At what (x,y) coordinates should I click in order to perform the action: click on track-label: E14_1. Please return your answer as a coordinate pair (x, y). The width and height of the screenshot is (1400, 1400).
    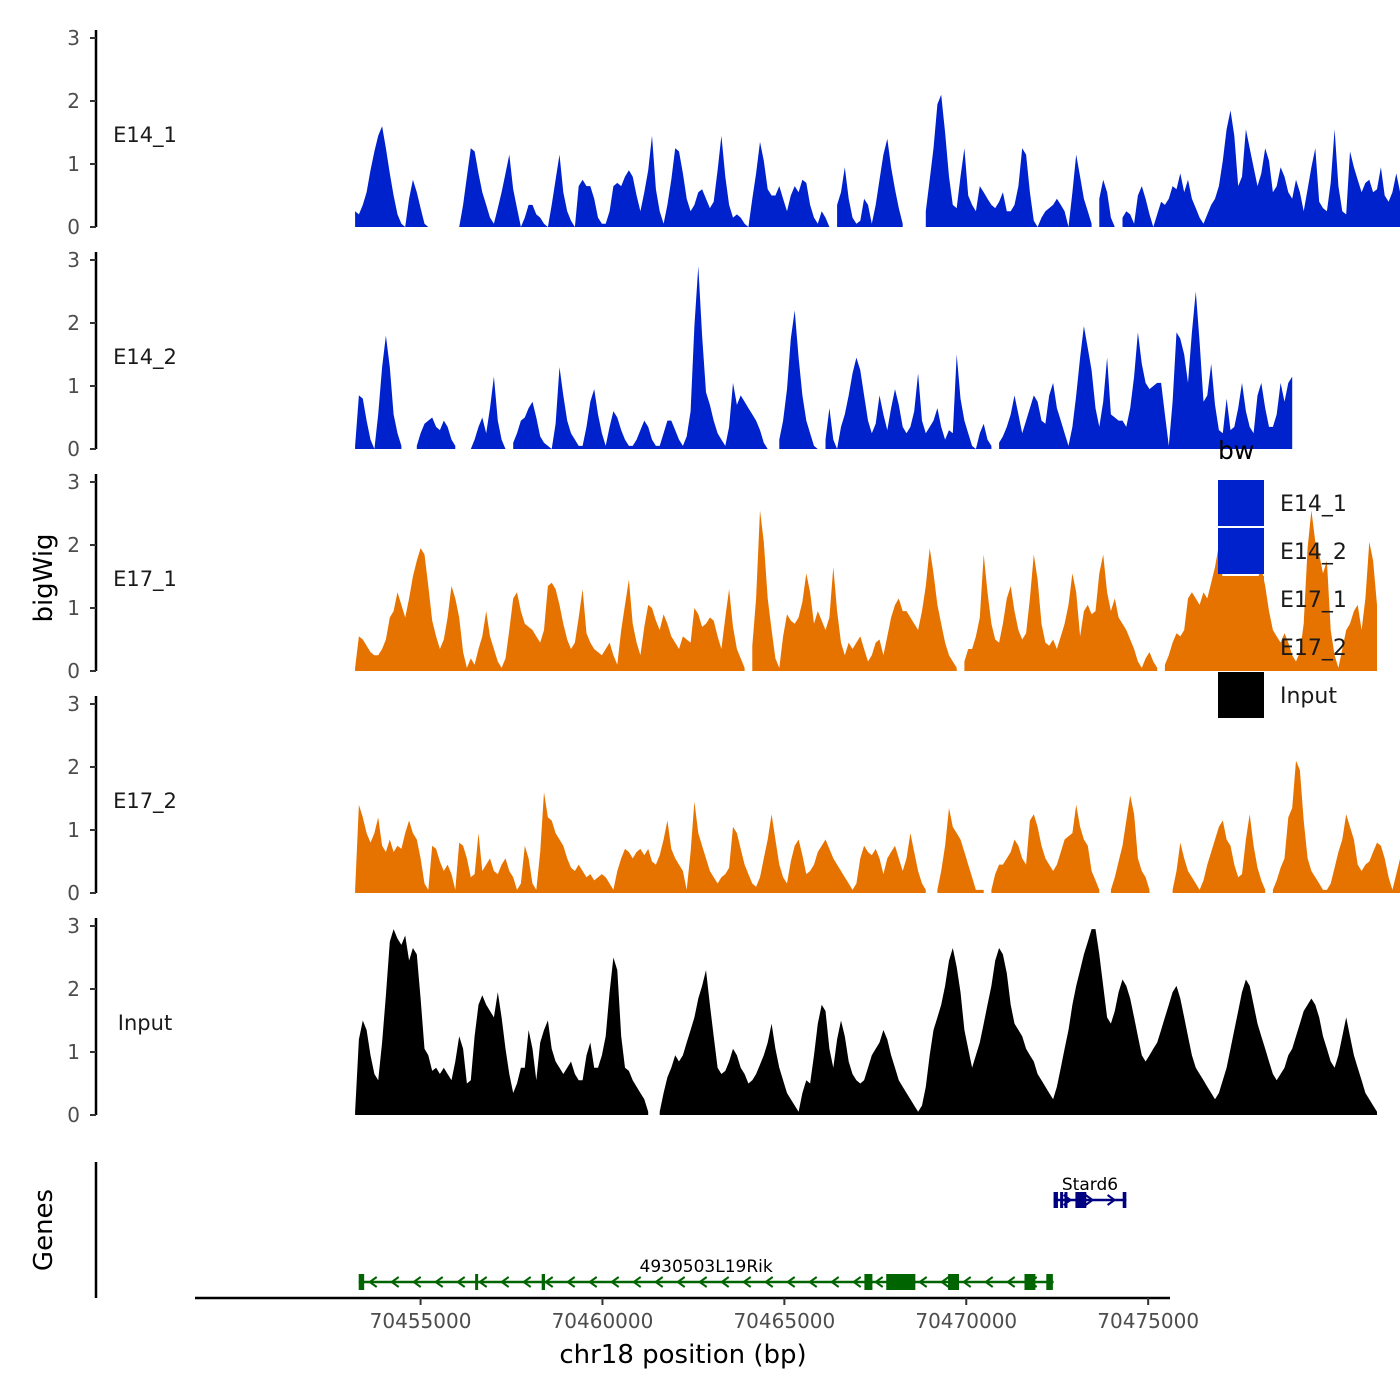
    Looking at the image, I should click on (145, 135).